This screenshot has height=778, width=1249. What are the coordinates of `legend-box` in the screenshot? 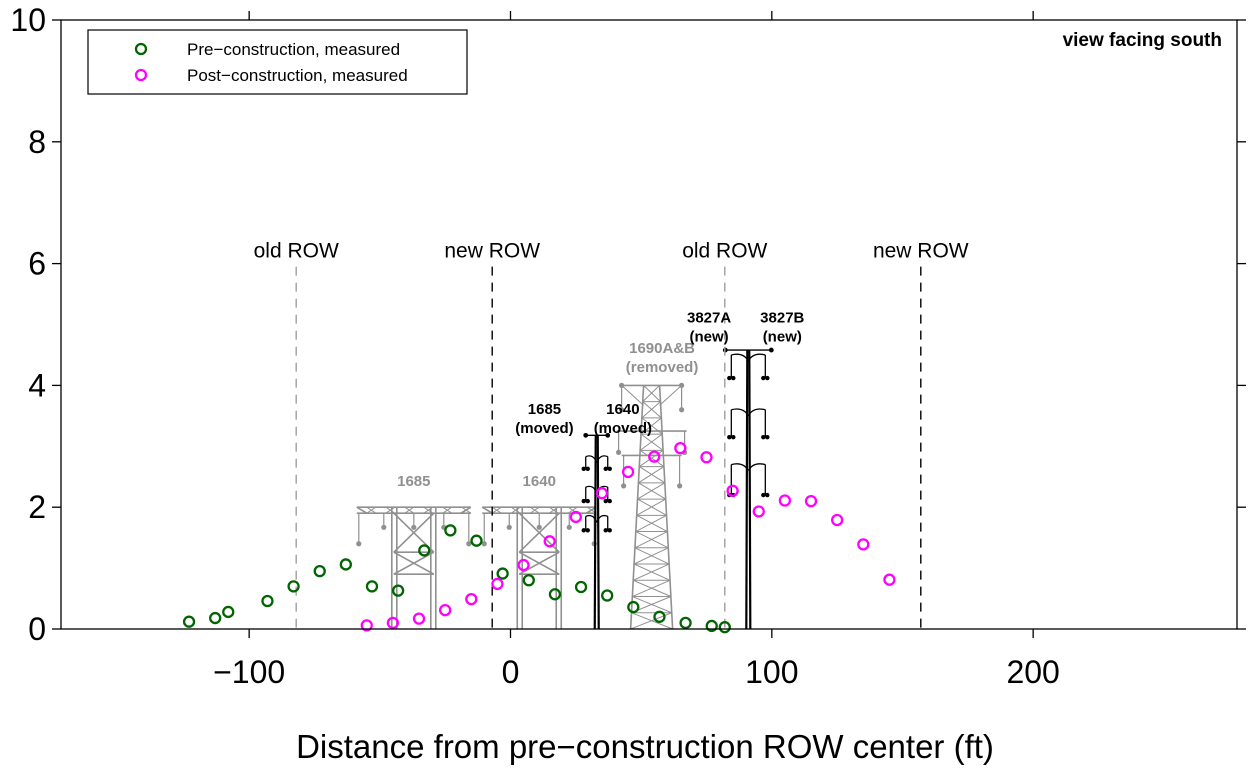 It's located at (277, 62).